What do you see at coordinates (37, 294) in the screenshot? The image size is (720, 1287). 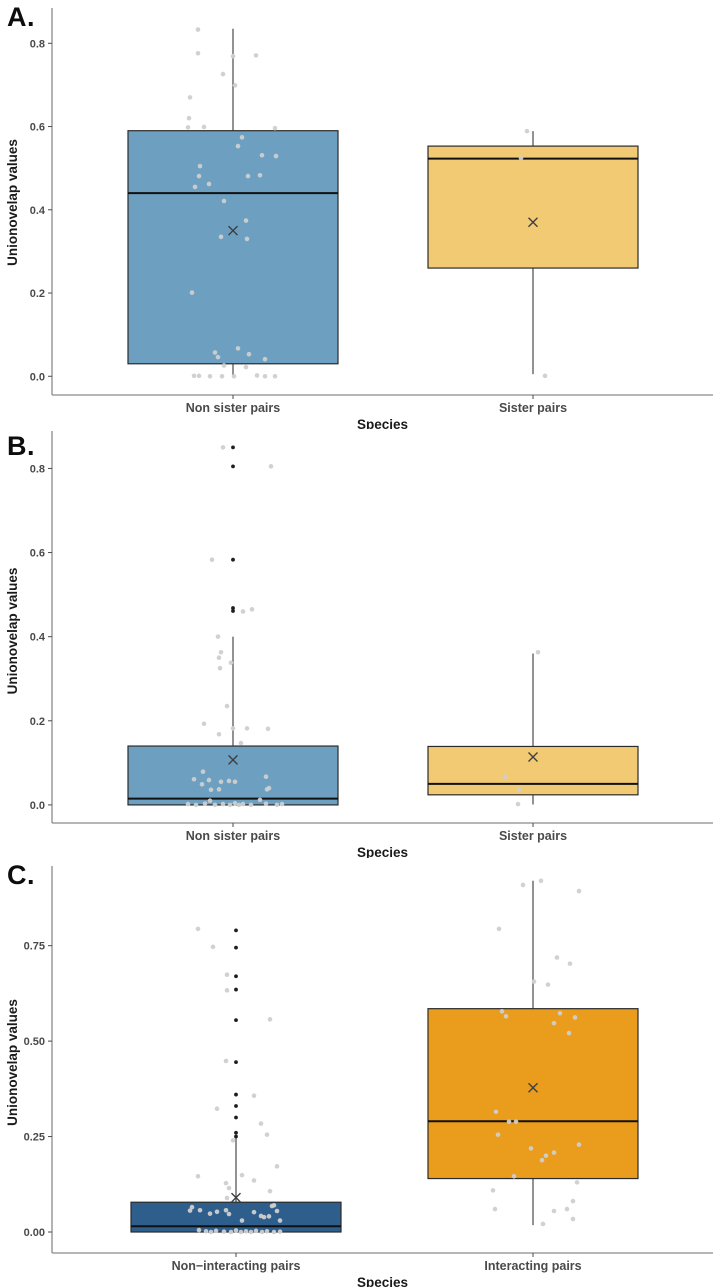 I see `y-tick-label: 0.2` at bounding box center [37, 294].